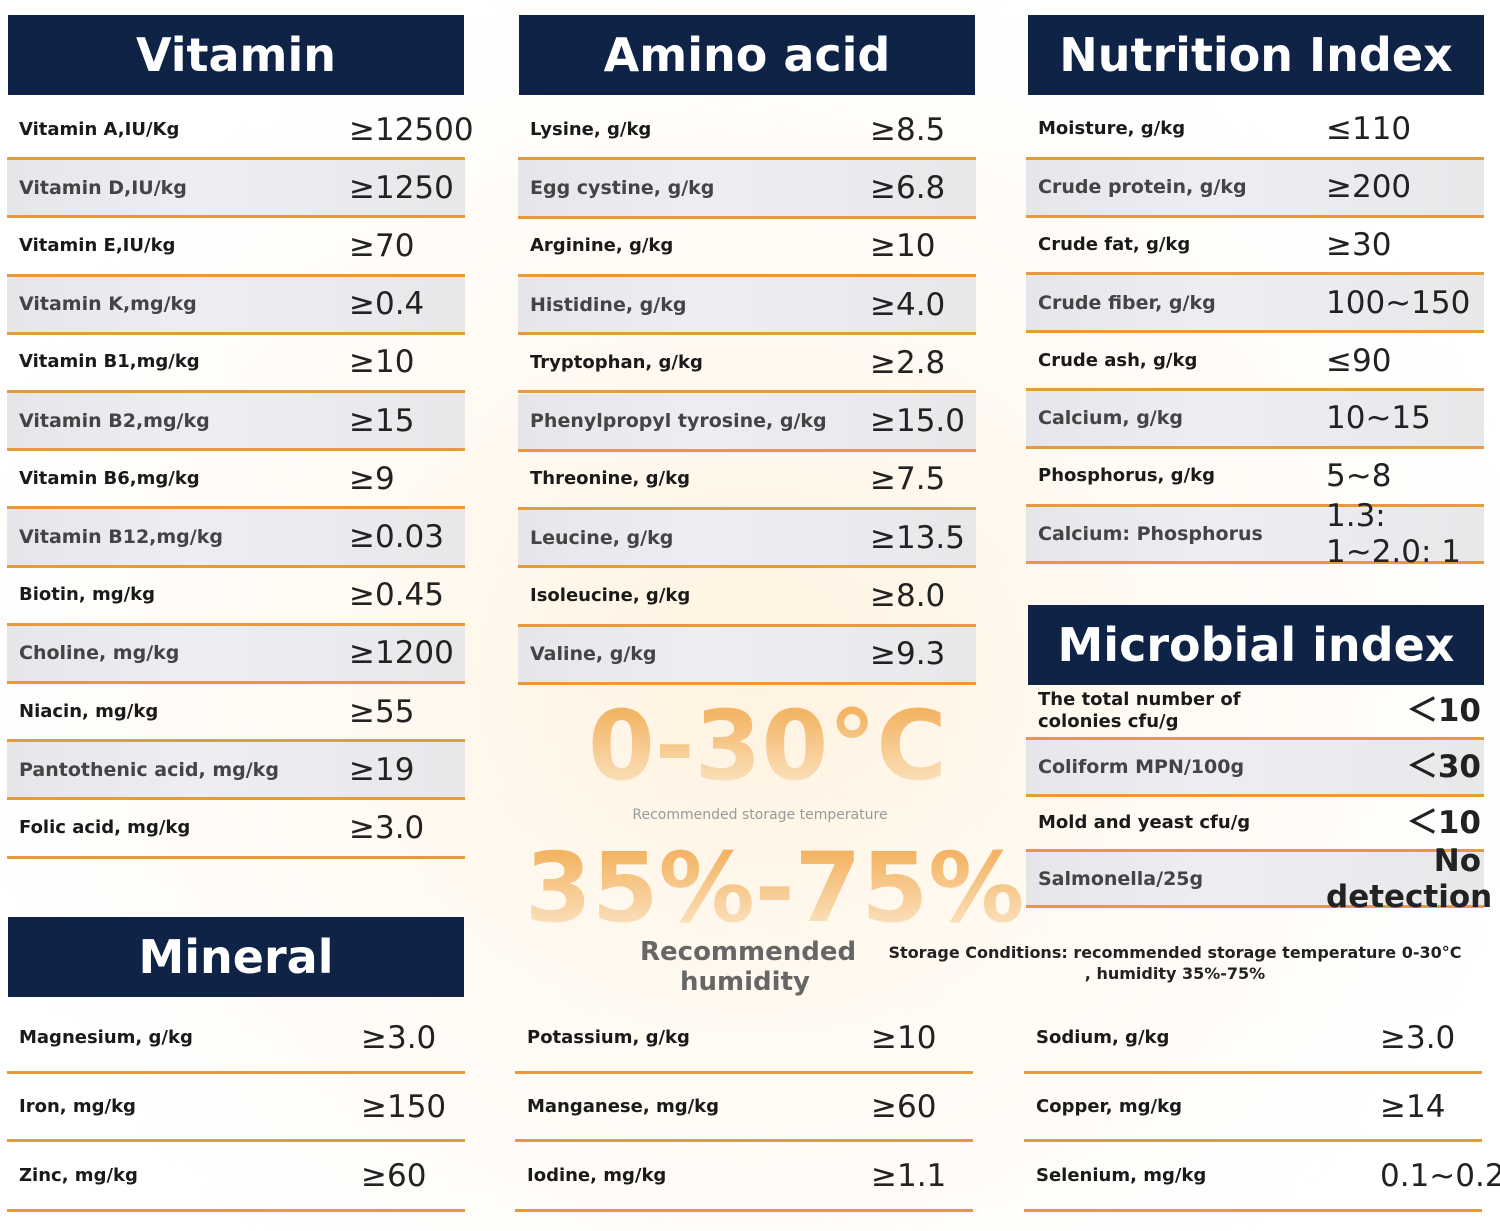  What do you see at coordinates (89, 711) in the screenshot?
I see `row-label: Niacin, mg/kg` at bounding box center [89, 711].